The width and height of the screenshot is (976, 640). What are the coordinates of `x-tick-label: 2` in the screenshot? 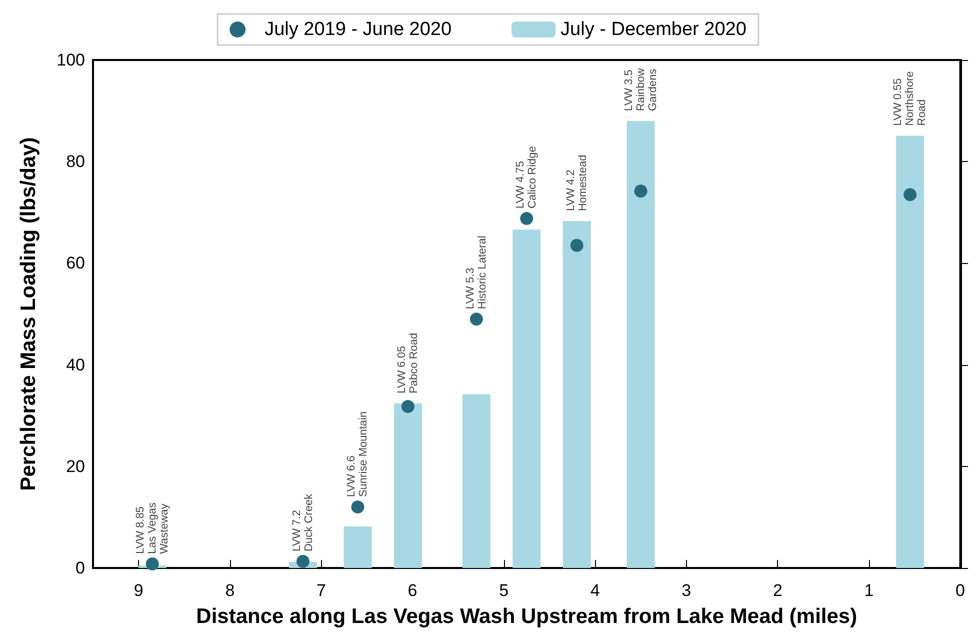 It's located at (777, 590).